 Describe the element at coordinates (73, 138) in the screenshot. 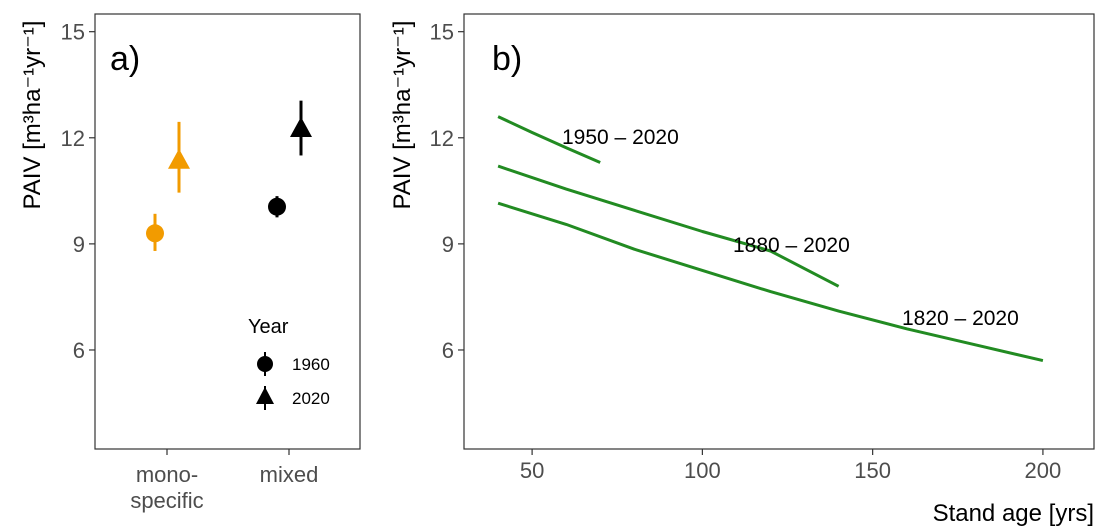

I see `panel-a-y-tick-label: 12` at that location.